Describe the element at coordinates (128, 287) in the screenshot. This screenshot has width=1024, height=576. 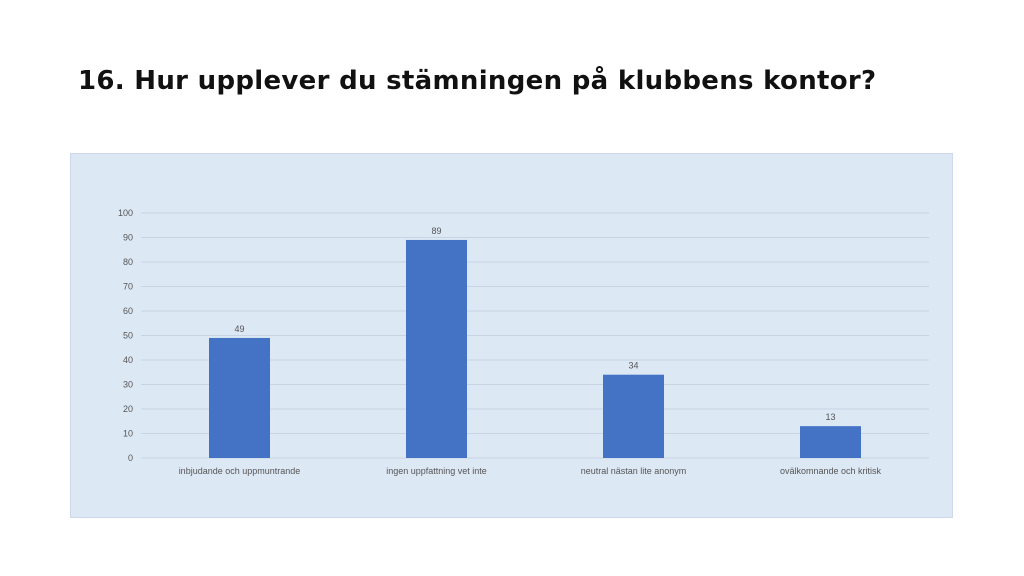
I see `y-tick-label: 70` at that location.